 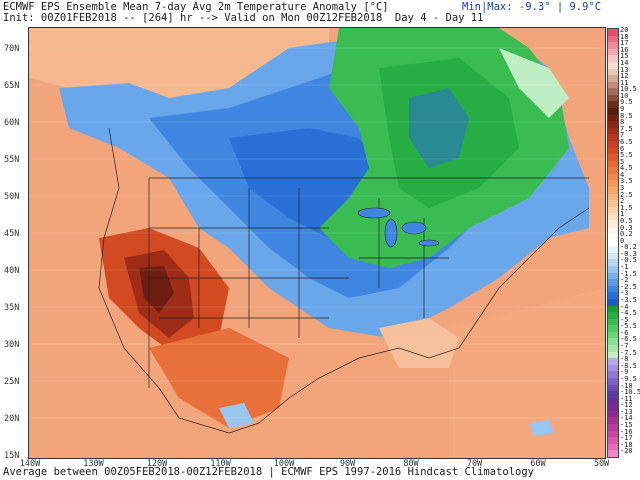 What do you see at coordinates (628, 365) in the screenshot?
I see `colorbar-label: -8.5` at bounding box center [628, 365].